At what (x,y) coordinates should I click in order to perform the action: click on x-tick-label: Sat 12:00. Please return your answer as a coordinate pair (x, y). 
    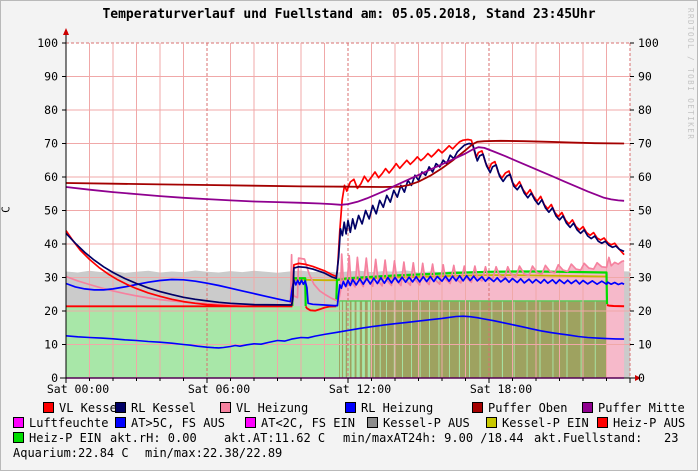
    Looking at the image, I should click on (360, 389).